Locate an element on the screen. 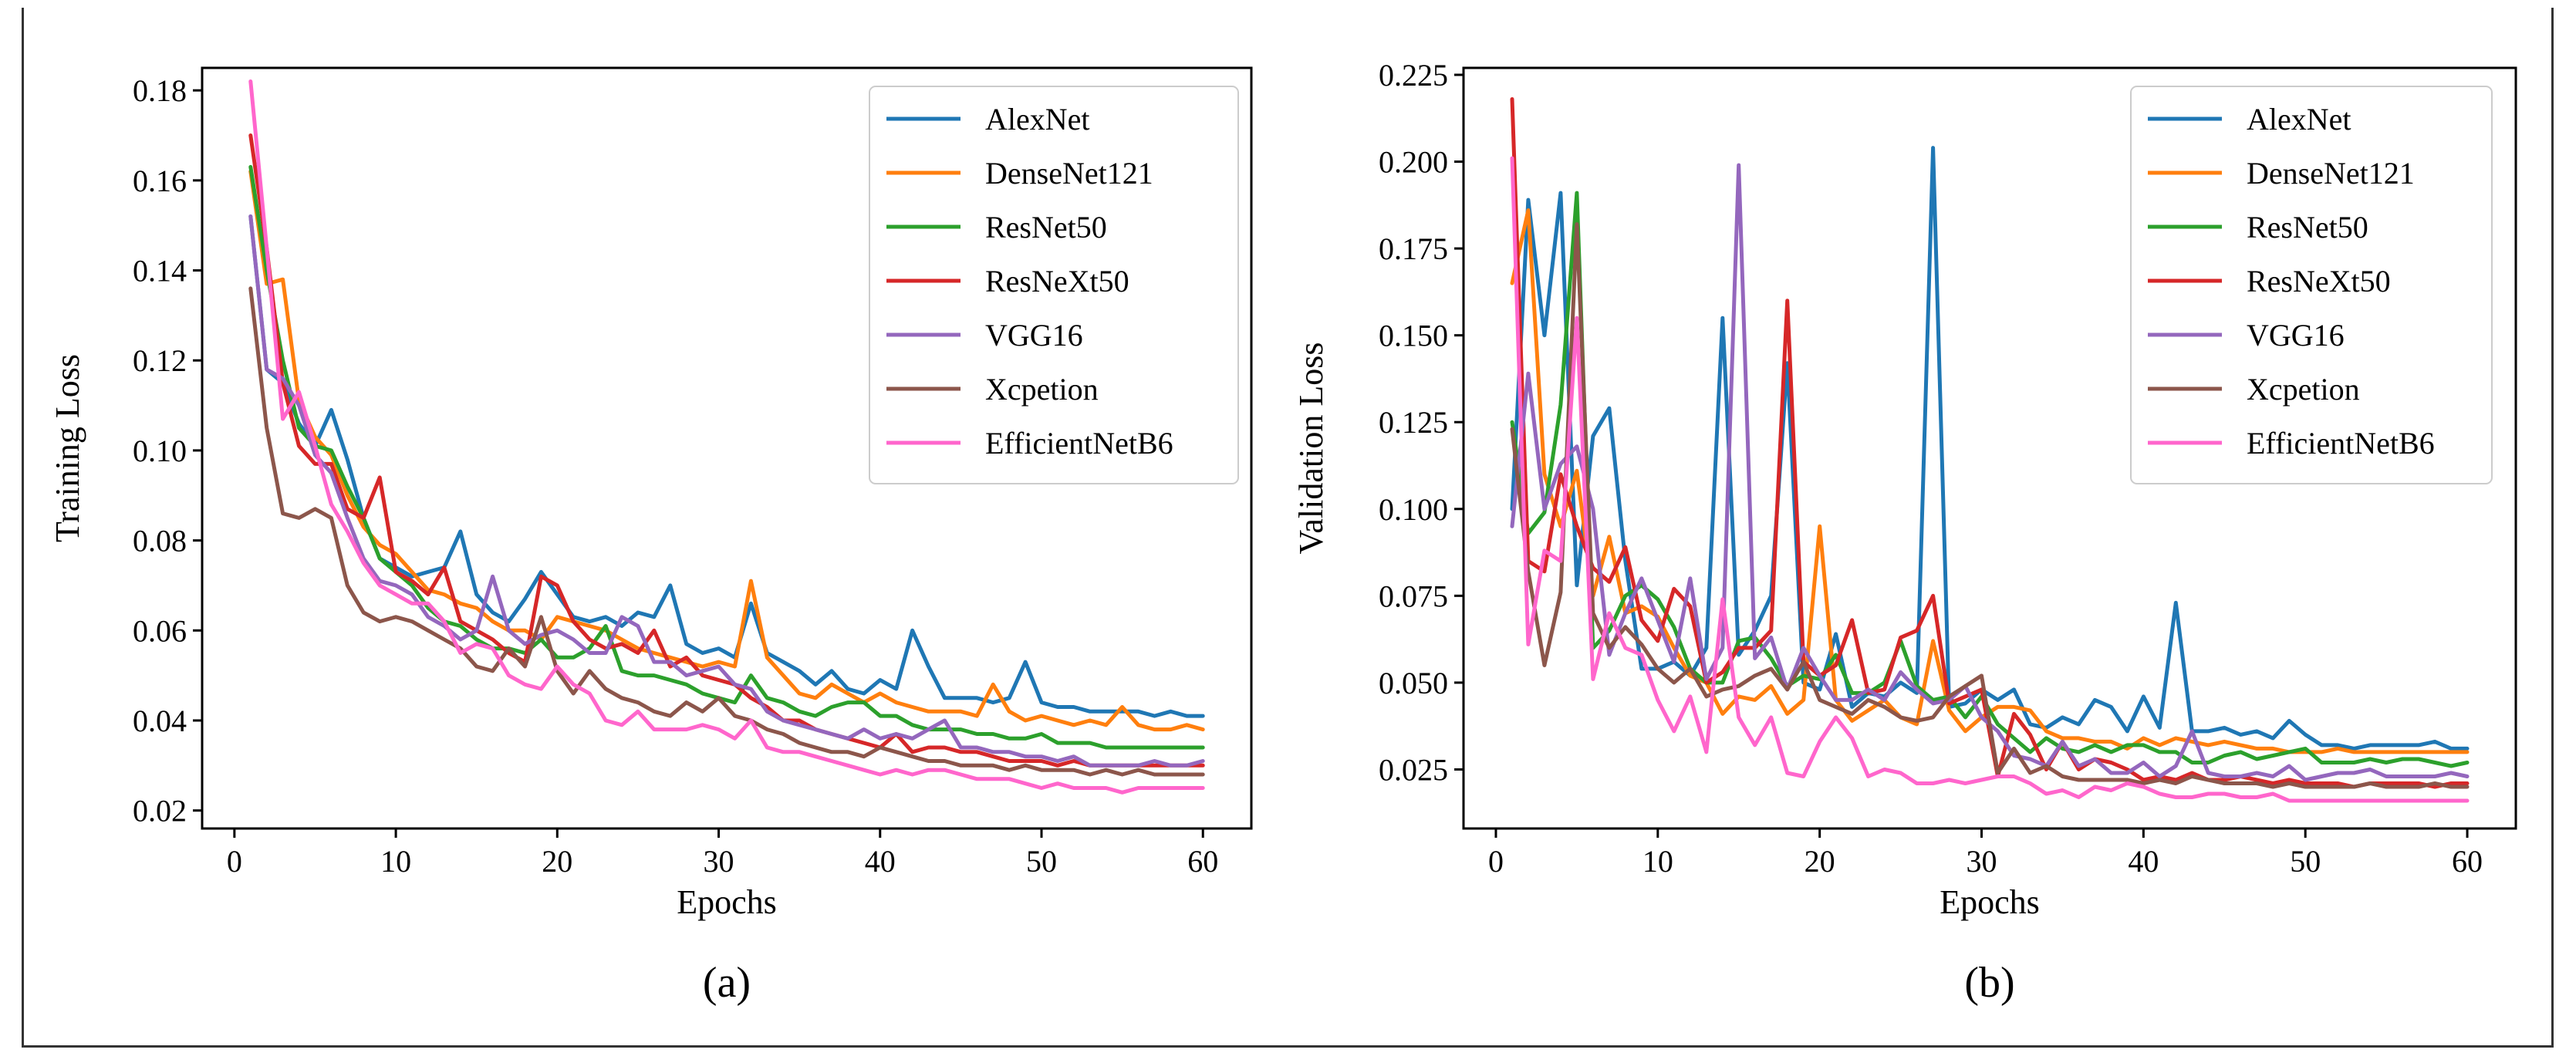 The image size is (2576, 1063). y-tick-label: 0.075 is located at coordinates (1414, 596).